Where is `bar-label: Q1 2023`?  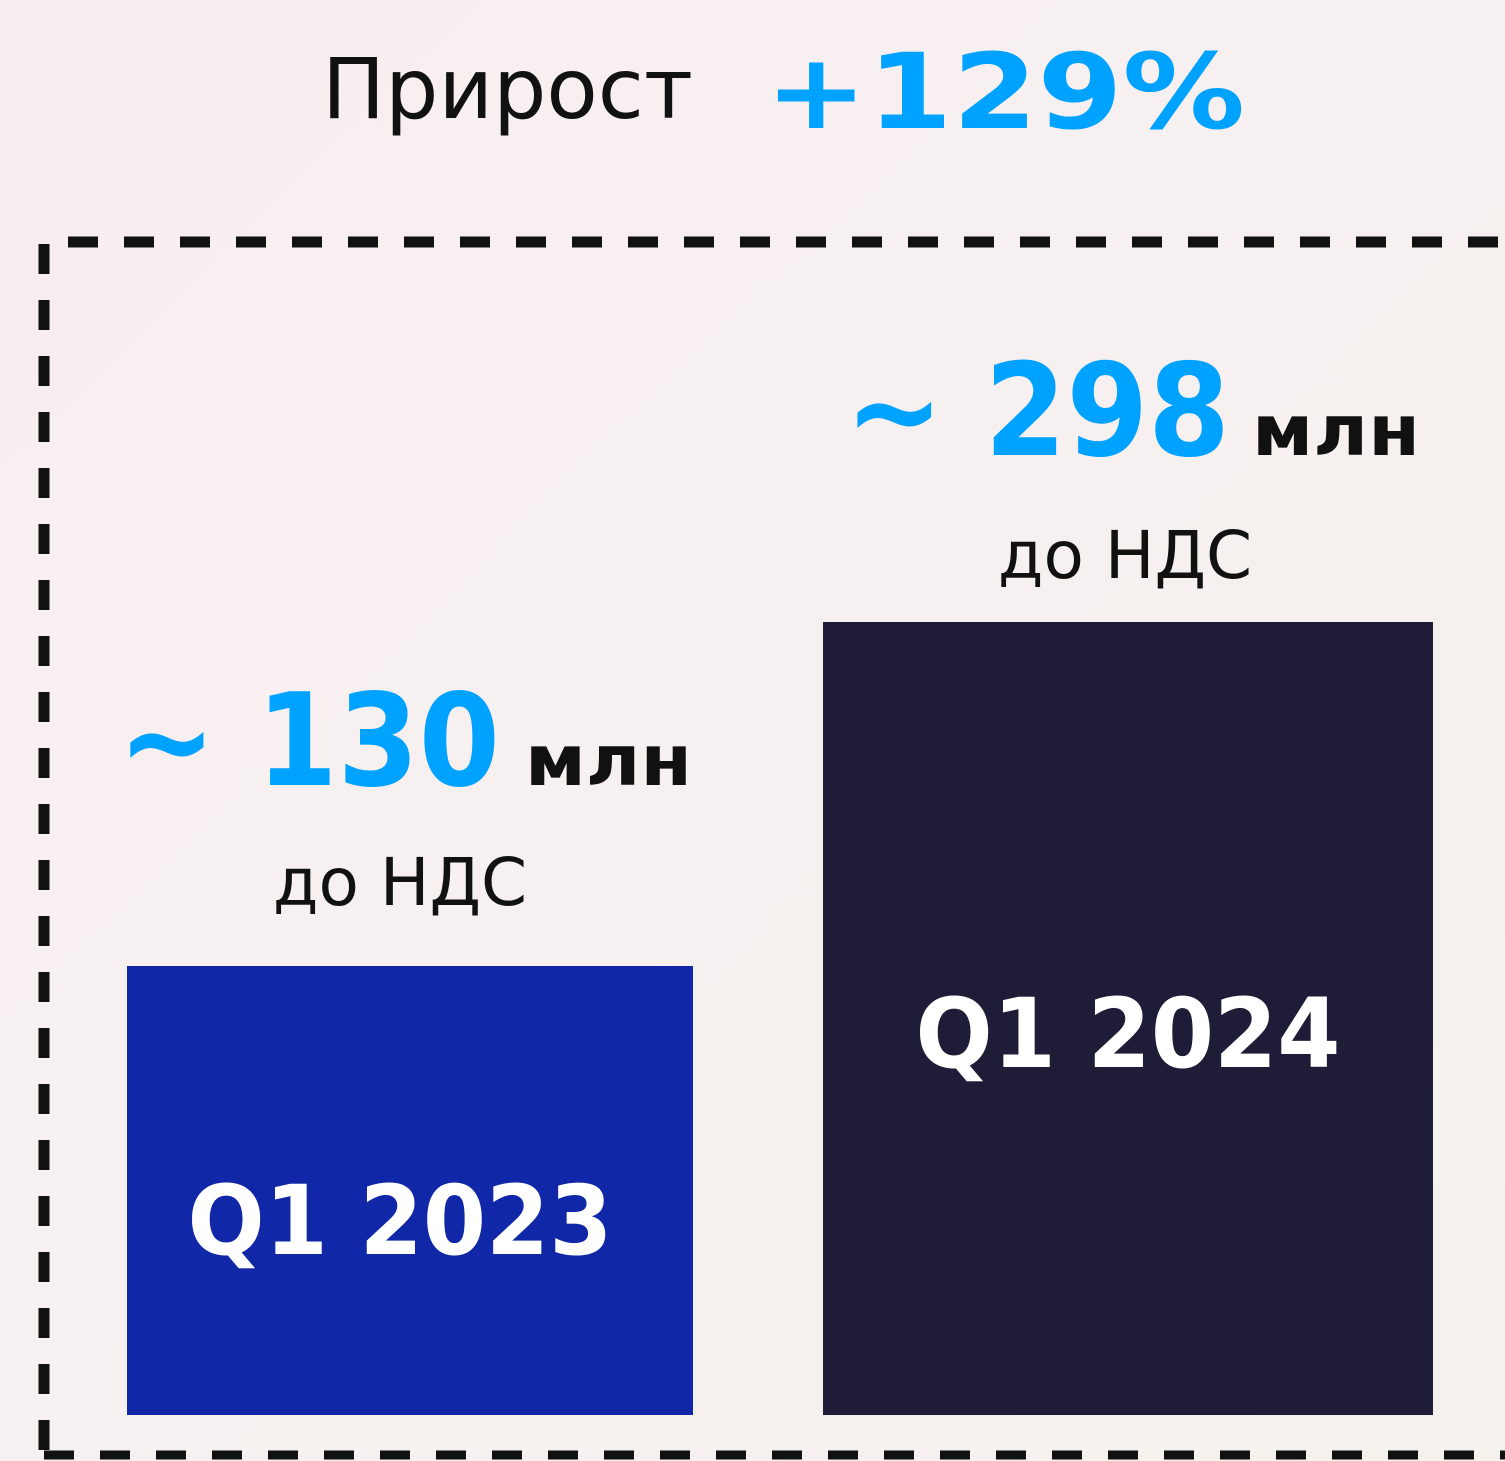
bar-label: Q1 2023 is located at coordinates (400, 1221).